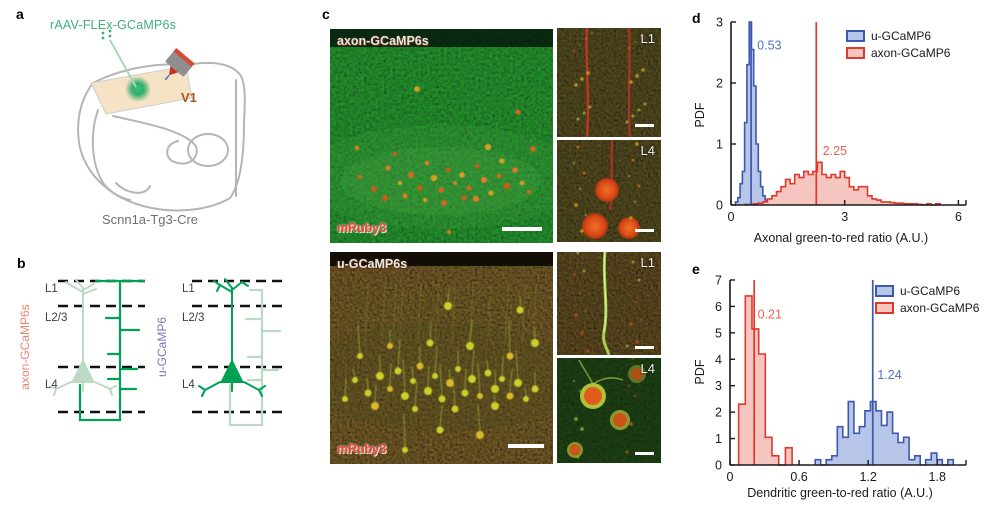 The image size is (1005, 524). Describe the element at coordinates (441, 358) in the screenshot. I see `micrograph-u-gcamp6s: u-GCaMP6s mRuby3` at that location.